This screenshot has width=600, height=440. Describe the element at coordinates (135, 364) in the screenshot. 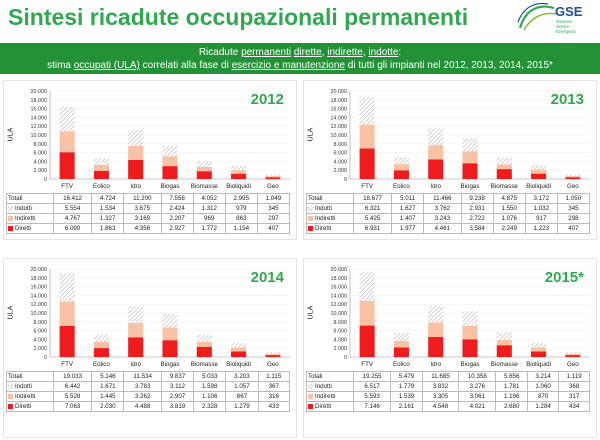

I see `x-tick-label: Idro` at that location.